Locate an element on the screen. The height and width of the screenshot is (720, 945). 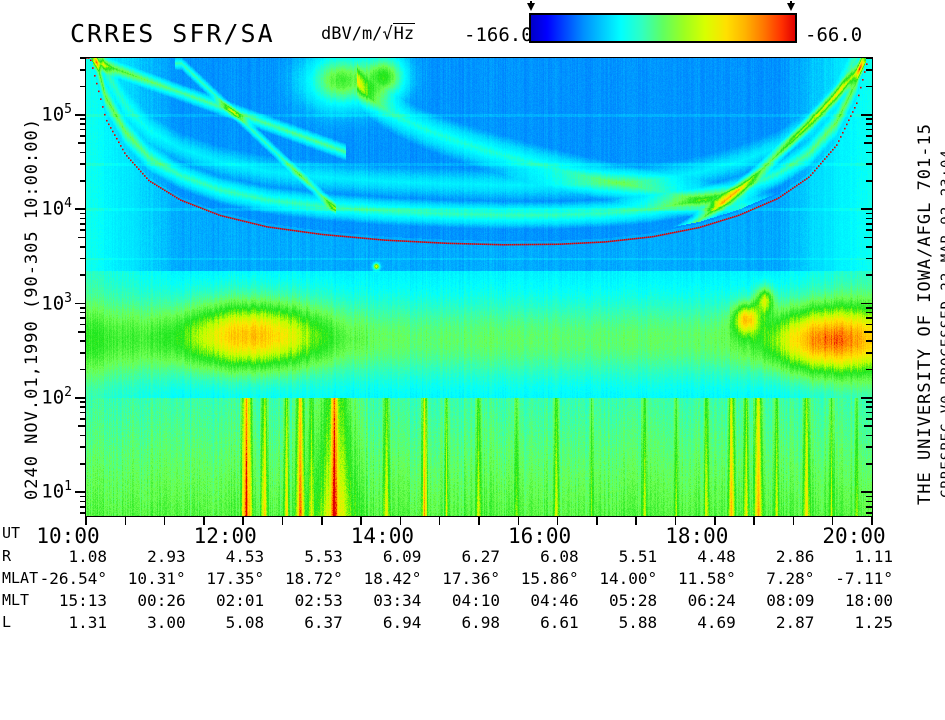
y-axis-label-2: 10² is located at coordinates (56, 396).